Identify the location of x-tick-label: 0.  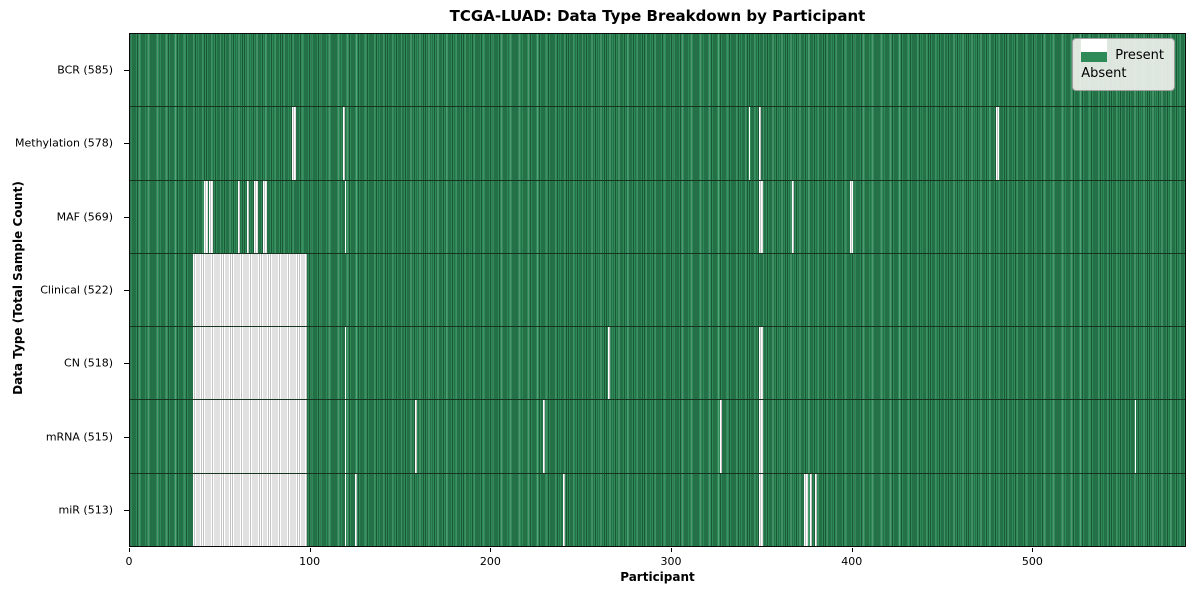
(129, 561).